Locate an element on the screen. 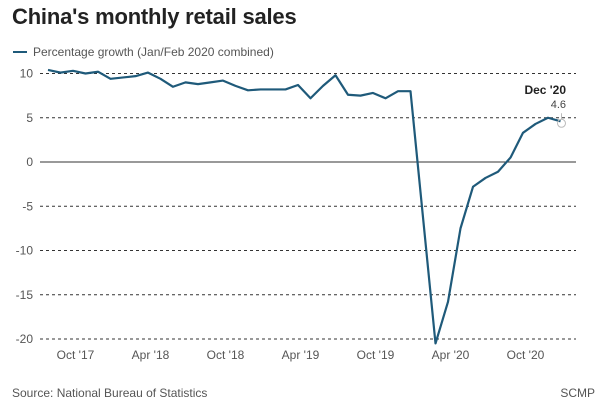  y-tick-label: 10 is located at coordinates (27, 74).